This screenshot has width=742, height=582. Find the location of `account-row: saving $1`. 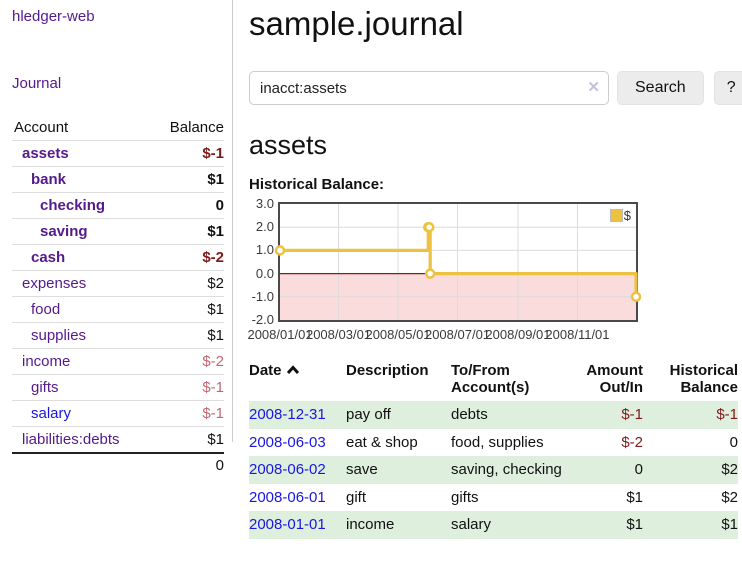

account-row: saving $1 is located at coordinates (118, 231).